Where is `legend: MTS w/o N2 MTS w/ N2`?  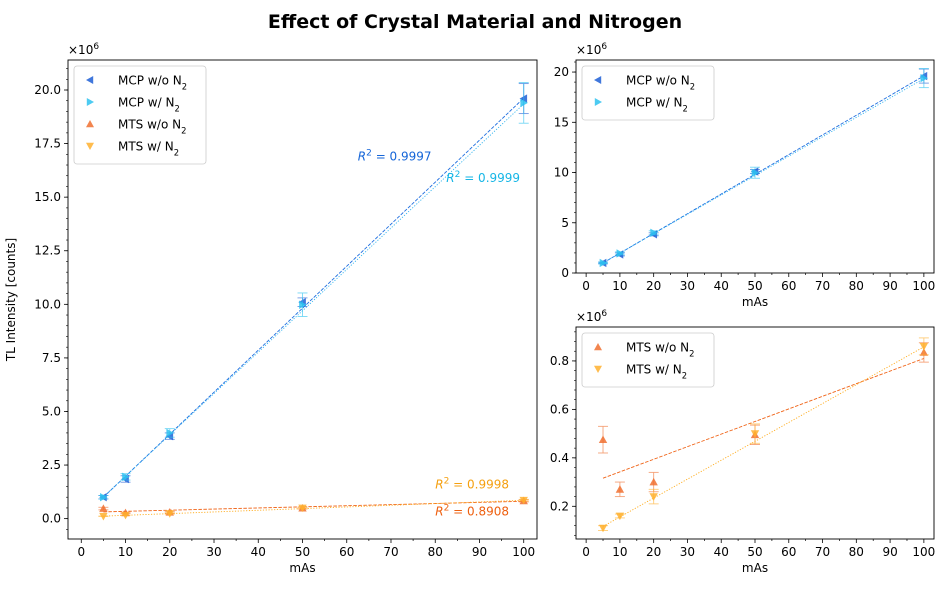
legend: MTS w/o N2 MTS w/ N2 is located at coordinates (648, 360).